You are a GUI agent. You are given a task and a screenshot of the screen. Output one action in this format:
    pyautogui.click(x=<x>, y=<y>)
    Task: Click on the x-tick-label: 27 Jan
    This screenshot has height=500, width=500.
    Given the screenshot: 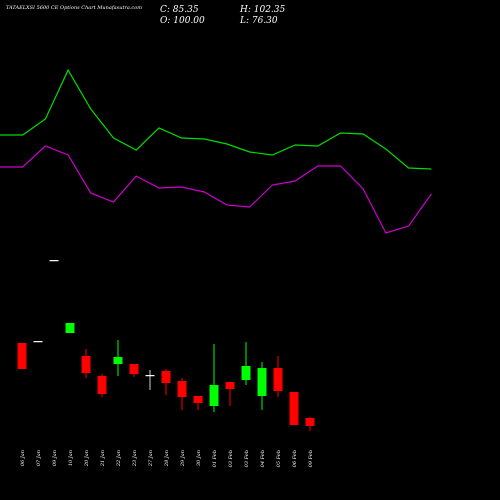 What is the action you would take?
    pyautogui.click(x=151, y=458)
    